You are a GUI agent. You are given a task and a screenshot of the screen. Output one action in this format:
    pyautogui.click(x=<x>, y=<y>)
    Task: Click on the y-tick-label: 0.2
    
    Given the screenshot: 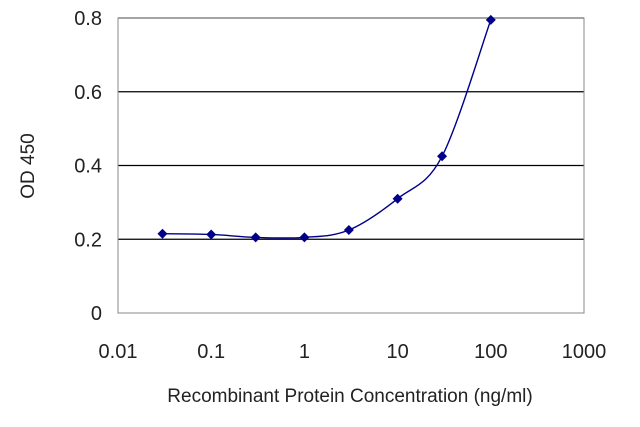 What is the action you would take?
    pyautogui.click(x=88, y=240)
    